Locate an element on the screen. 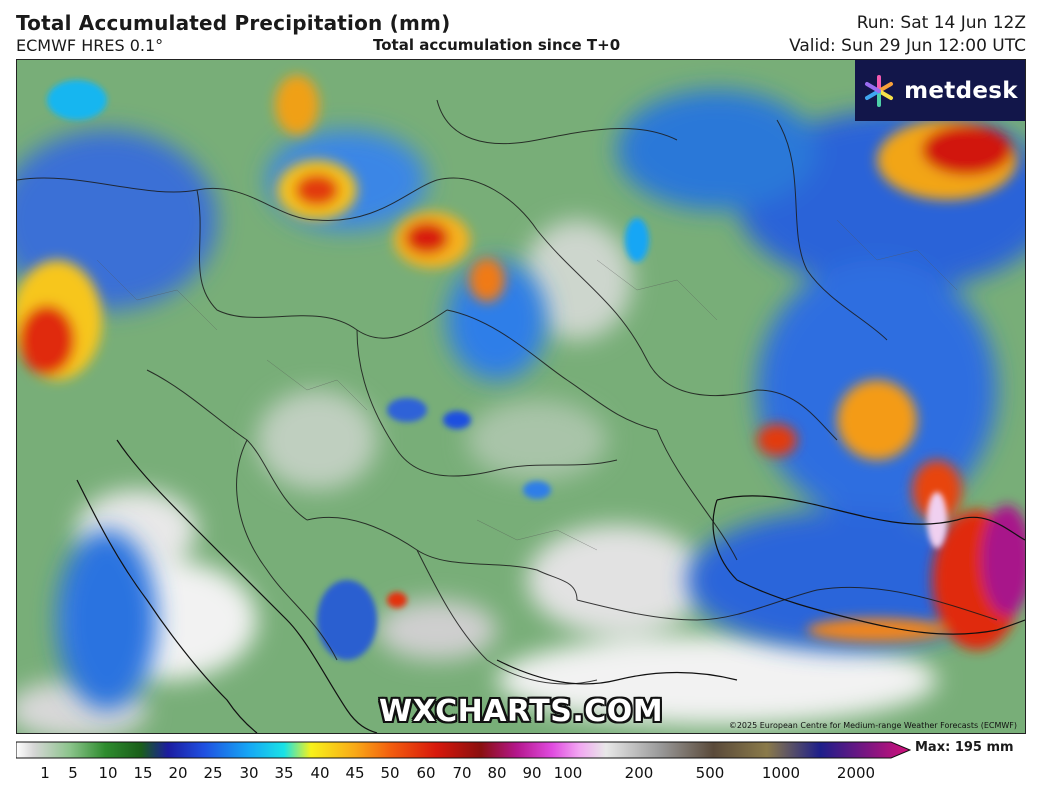  colorbar is located at coordinates (463, 752).